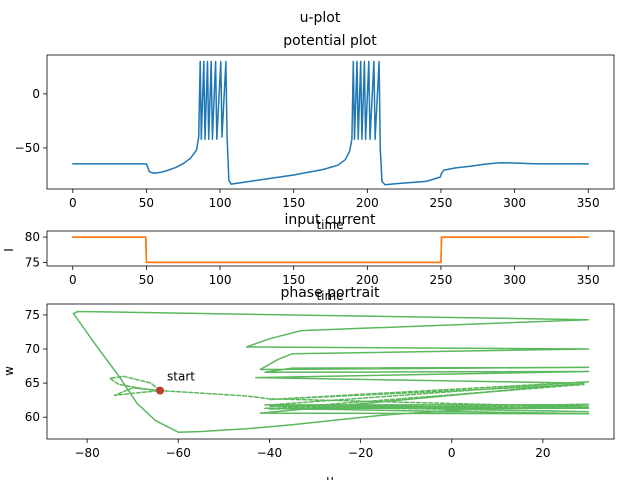 This screenshot has height=480, width=640. What do you see at coordinates (86, 453) in the screenshot?
I see `x-tick-label: −80` at bounding box center [86, 453].